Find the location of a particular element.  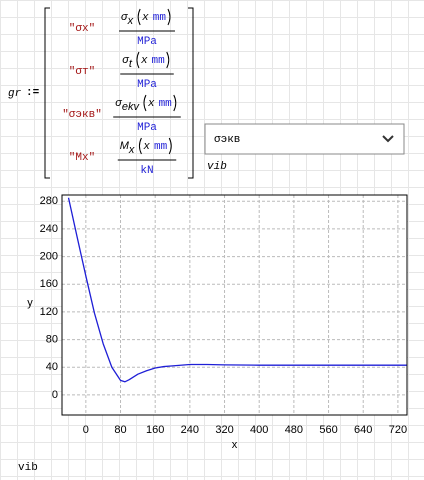

dropdown-selected: σэкв is located at coordinates (227, 140).